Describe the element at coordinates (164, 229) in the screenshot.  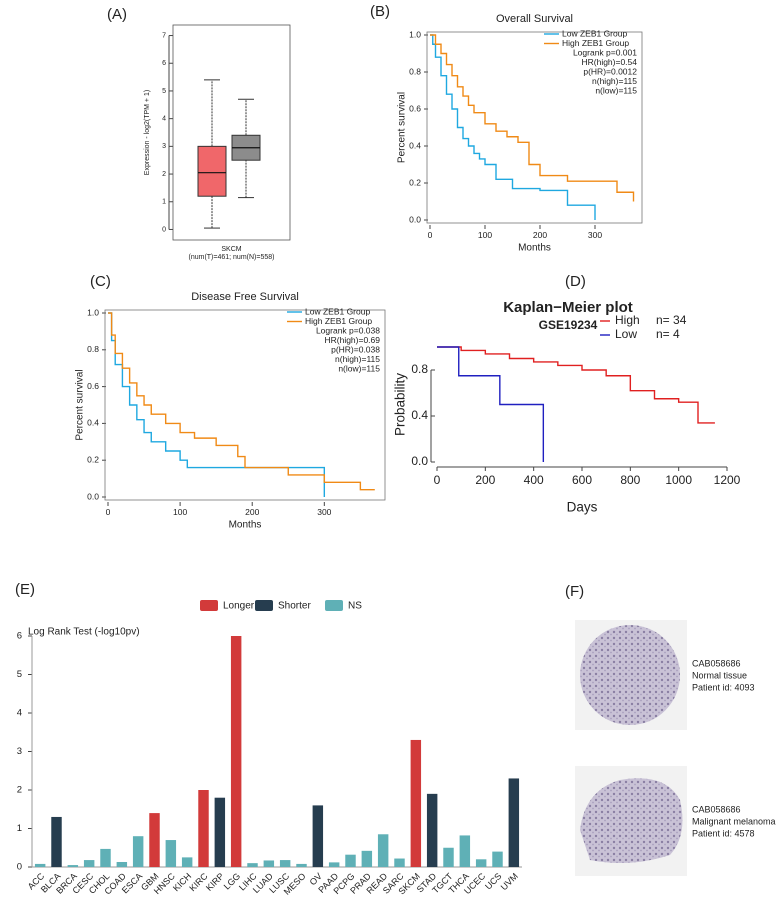
I see `y-tick-label: 0` at that location.